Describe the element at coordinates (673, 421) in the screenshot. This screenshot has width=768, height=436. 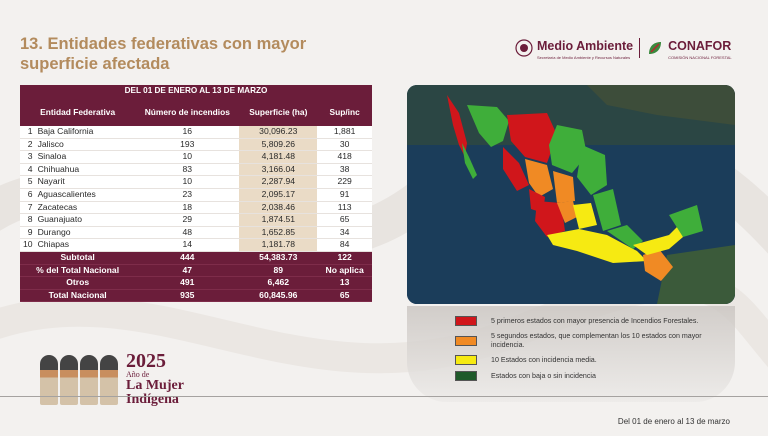
I see `footer-note: Del 01 de enero al 13 de marzo` at that location.